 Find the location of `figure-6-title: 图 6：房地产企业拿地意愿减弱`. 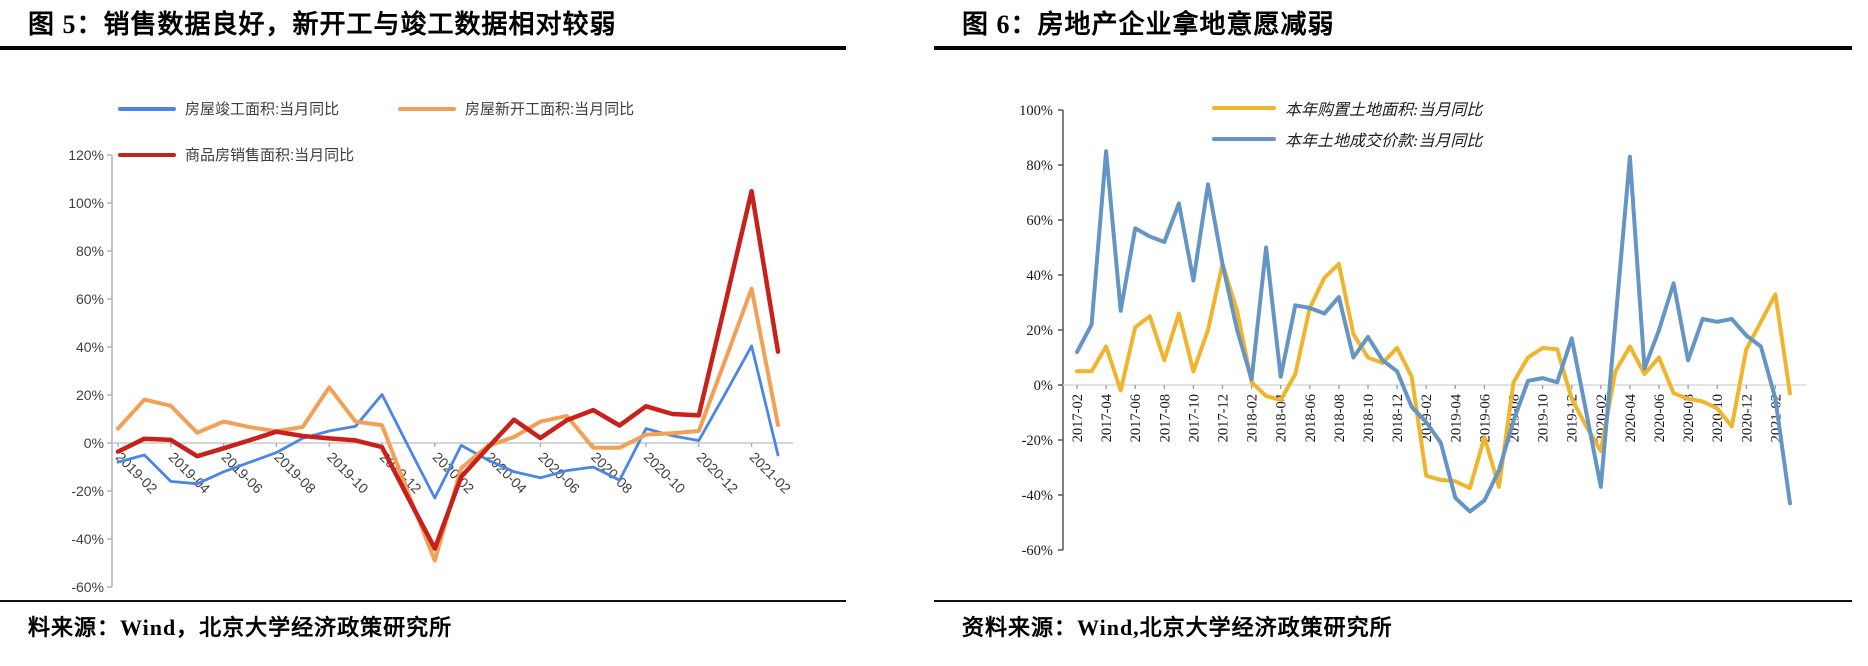

figure-6-title: 图 6：房地产企业拿地意愿减弱 is located at coordinates (1148, 24).